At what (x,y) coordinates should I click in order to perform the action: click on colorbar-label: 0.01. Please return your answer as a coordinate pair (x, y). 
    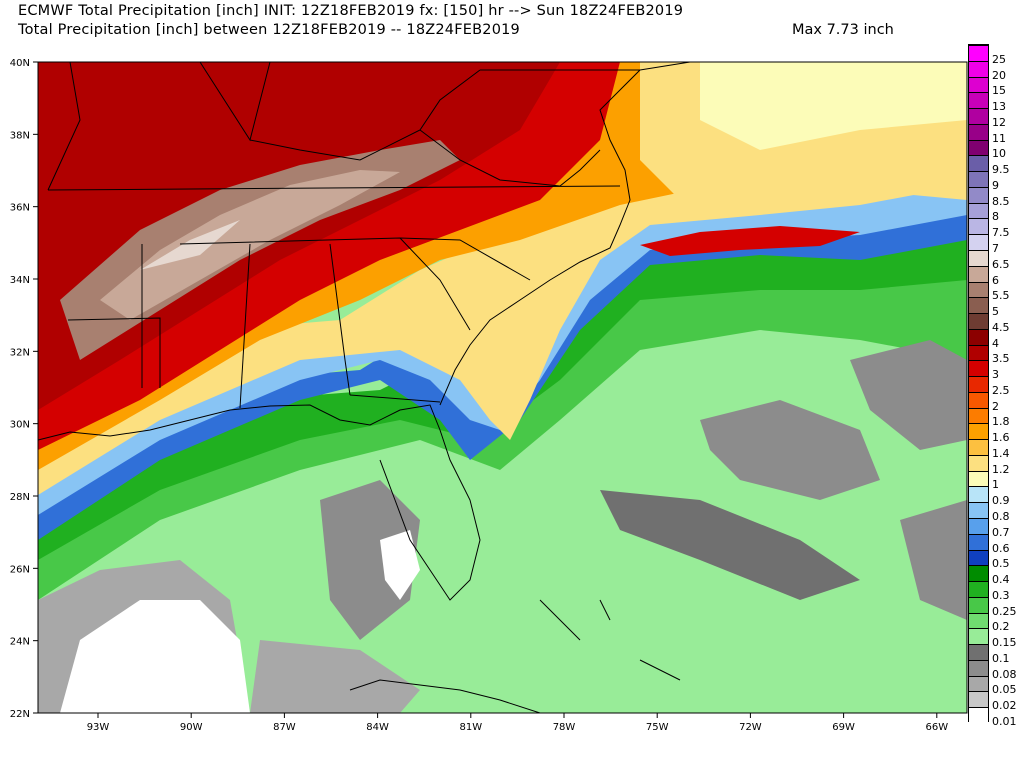
    Looking at the image, I should click on (1004, 721).